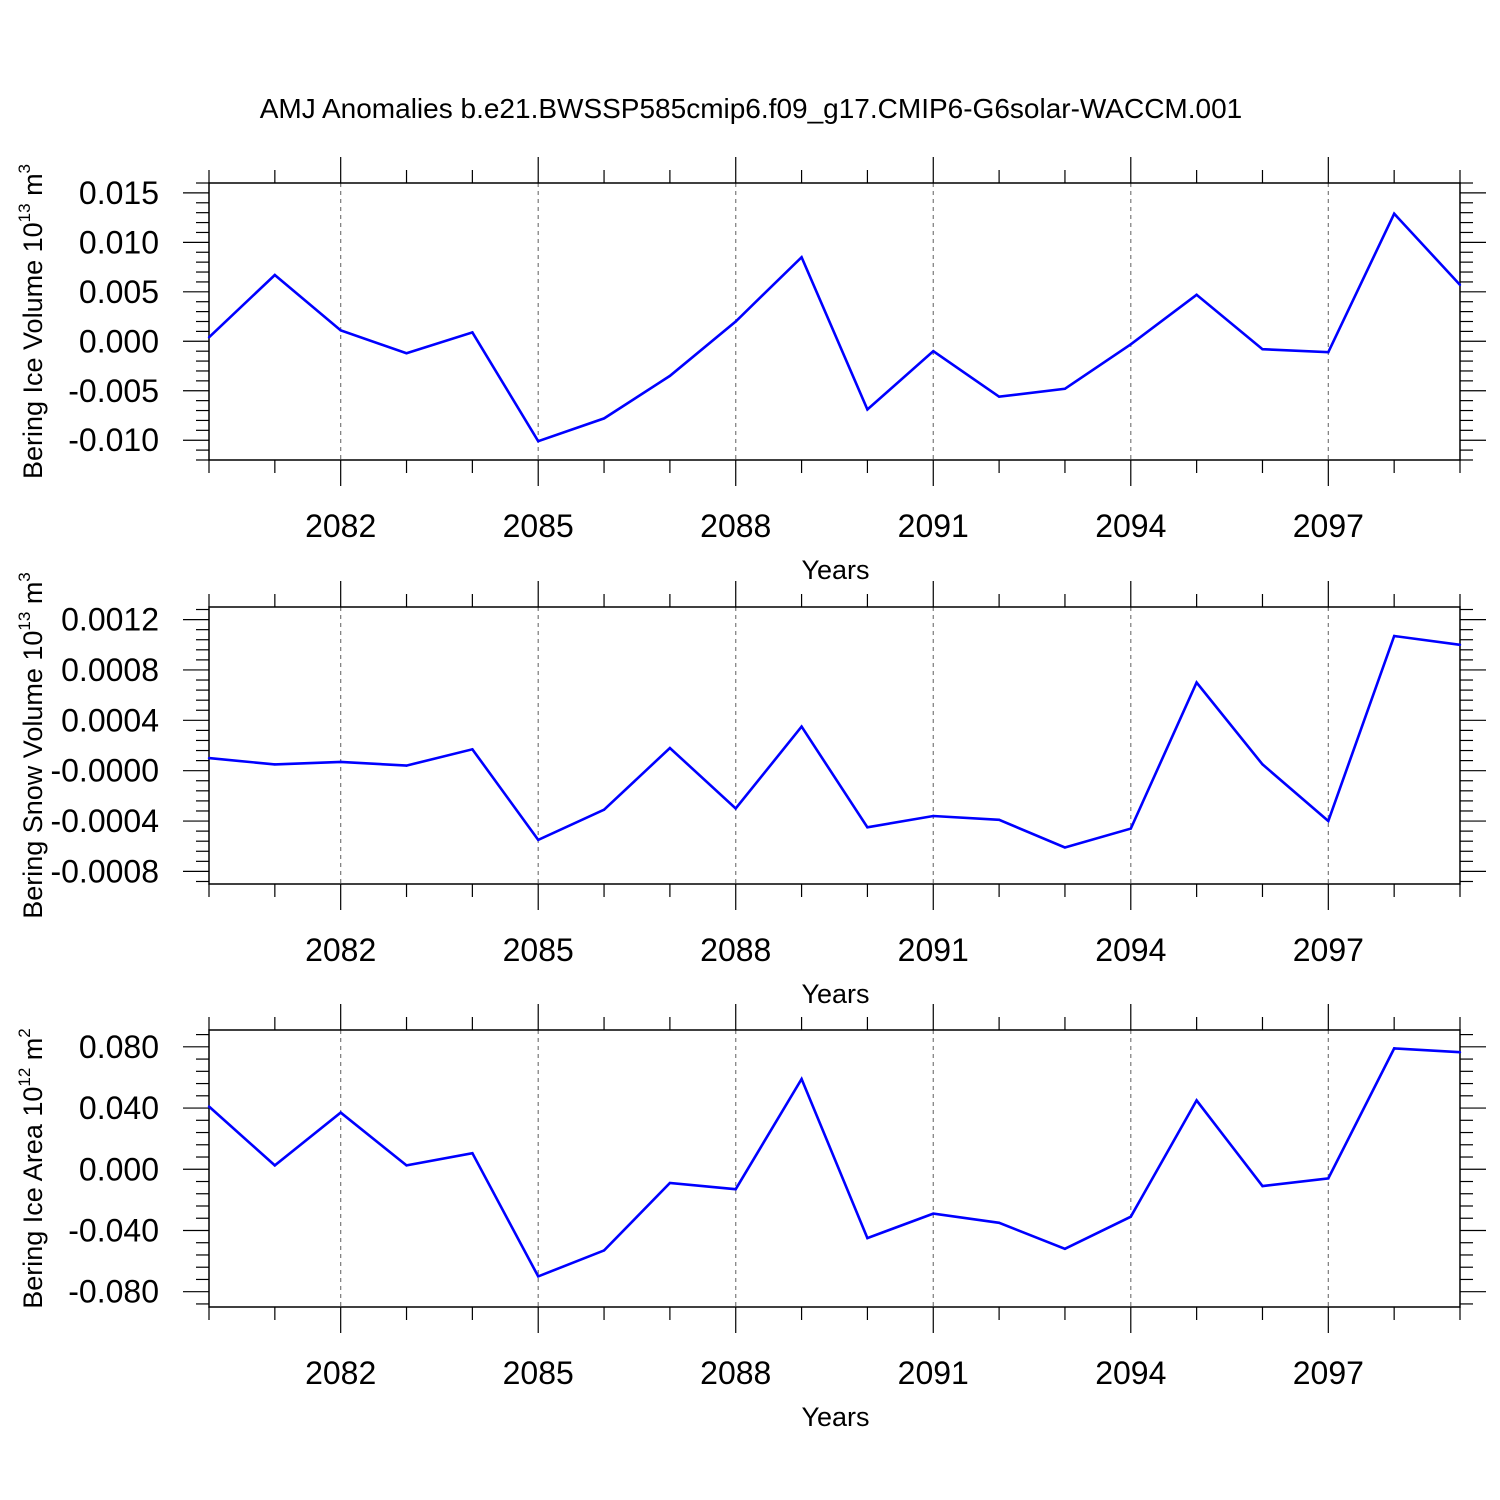 The height and width of the screenshot is (1500, 1500). What do you see at coordinates (31, 745) in the screenshot?
I see `y-axis-title: Bering Snow Volume 1013 m3` at bounding box center [31, 745].